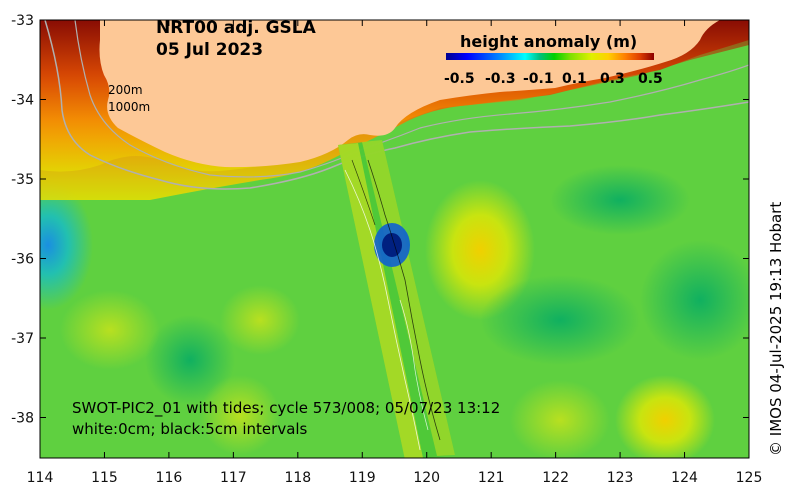 The width and height of the screenshot is (791, 492). Describe the element at coordinates (363, 192) in the screenshot. I see `swot-contour-b` at that location.